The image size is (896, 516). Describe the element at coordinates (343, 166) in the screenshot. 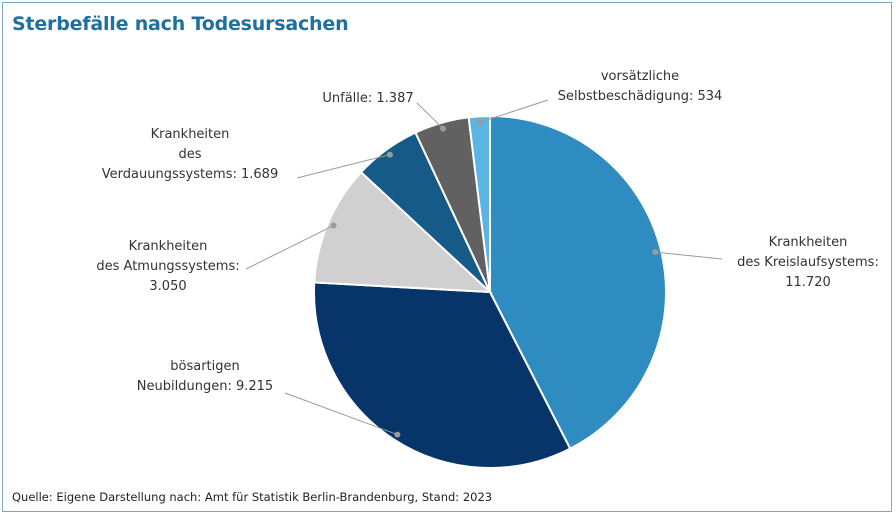

I see `leader-line-verdauung` at that location.